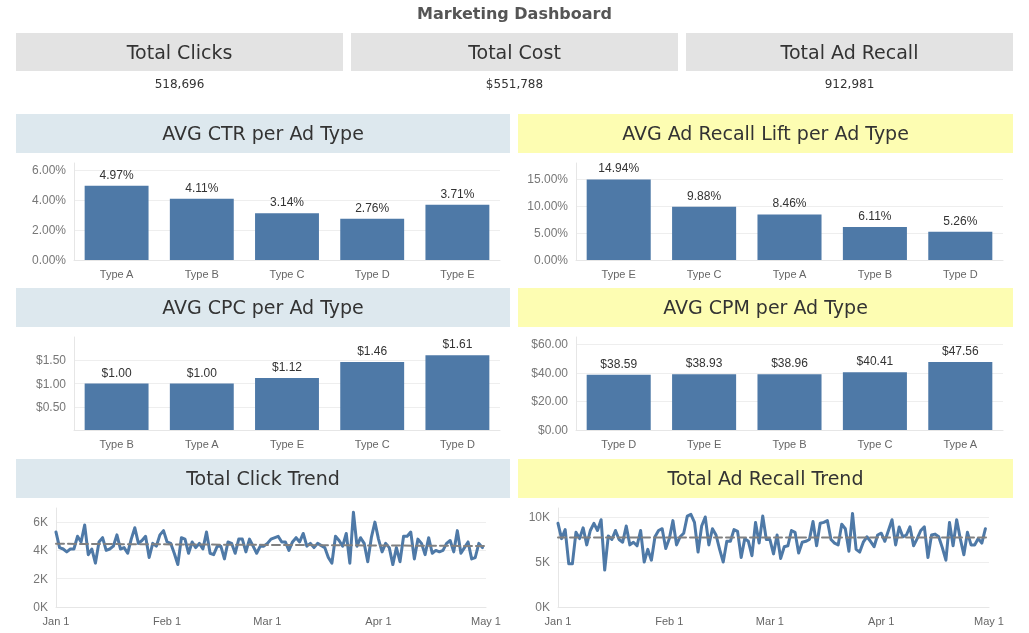  I want to click on data-label: 5.26%, so click(960, 220).